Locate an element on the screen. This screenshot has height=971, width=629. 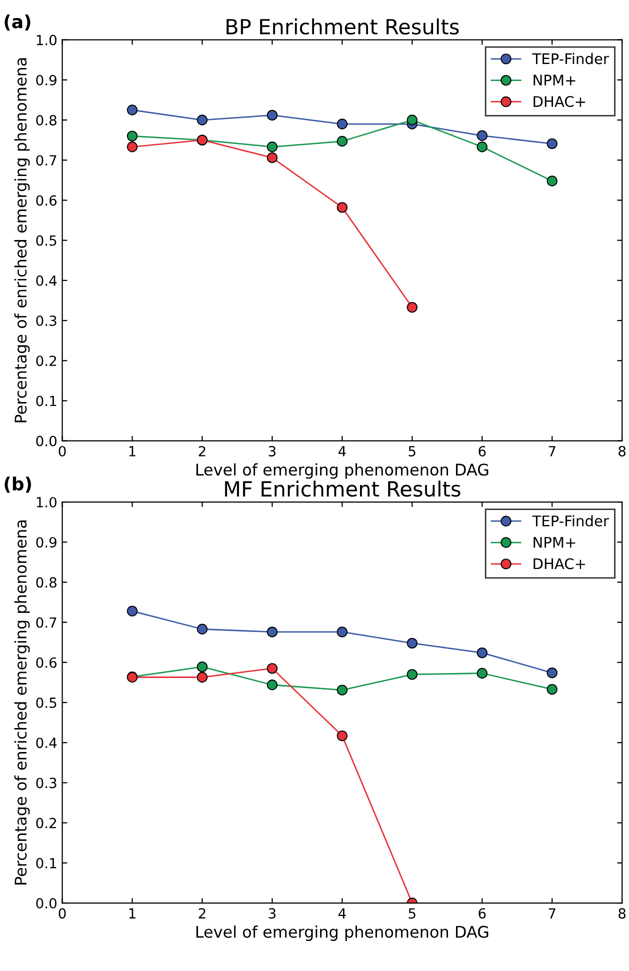
text: (b) is located at coordinates (18, 484).